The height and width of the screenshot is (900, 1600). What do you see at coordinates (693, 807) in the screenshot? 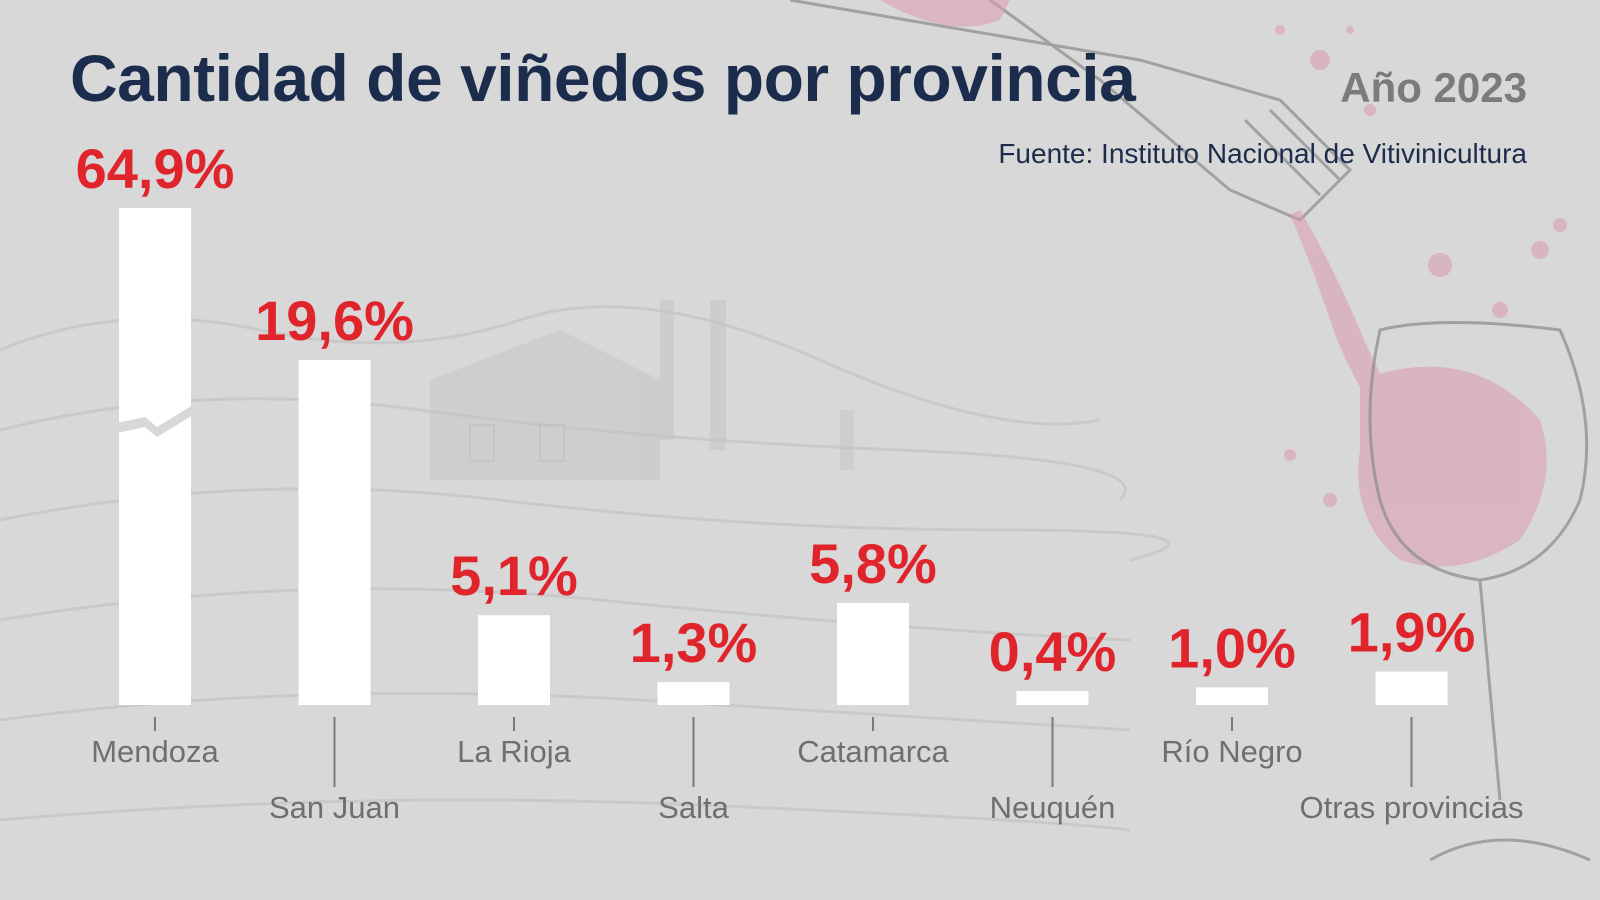
I see `category-label-salta: Salta` at bounding box center [693, 807].